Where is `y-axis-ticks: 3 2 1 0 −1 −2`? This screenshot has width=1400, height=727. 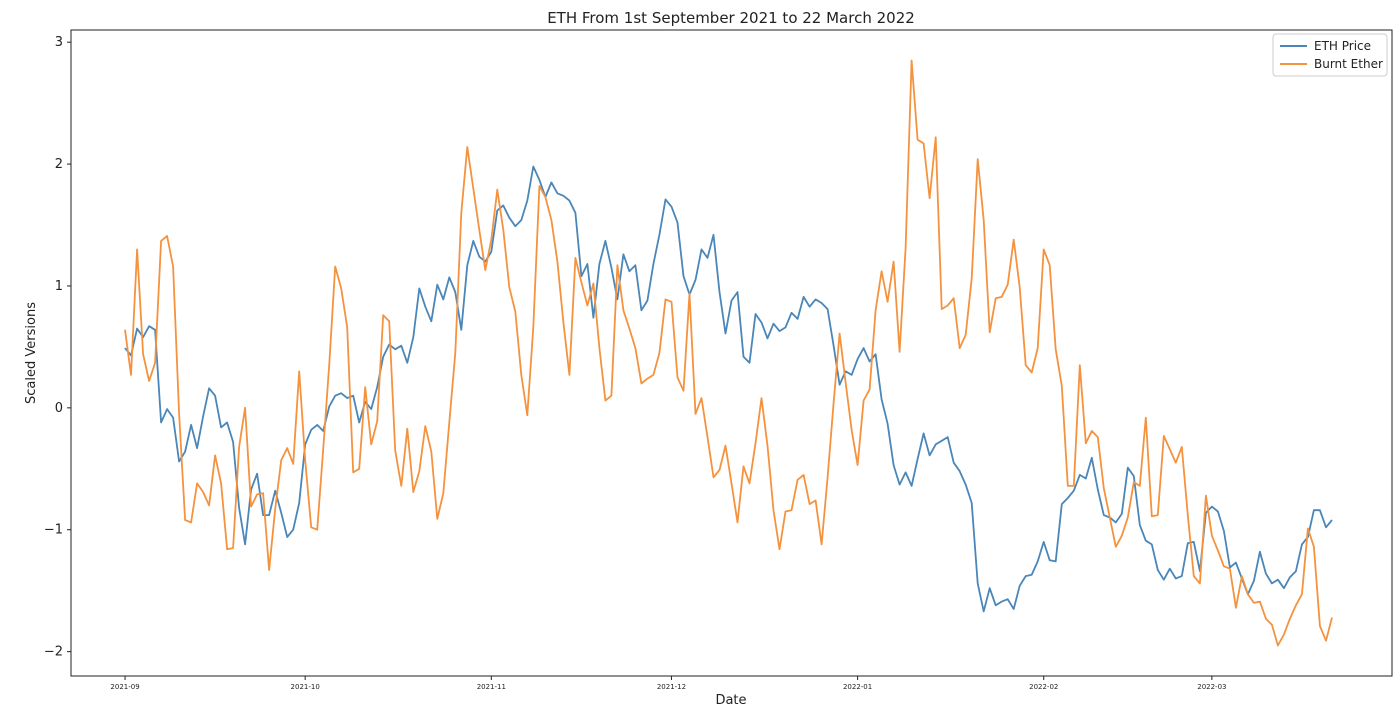 y-axis-ticks: 3 2 1 0 −1 −2 is located at coordinates (57, 347).